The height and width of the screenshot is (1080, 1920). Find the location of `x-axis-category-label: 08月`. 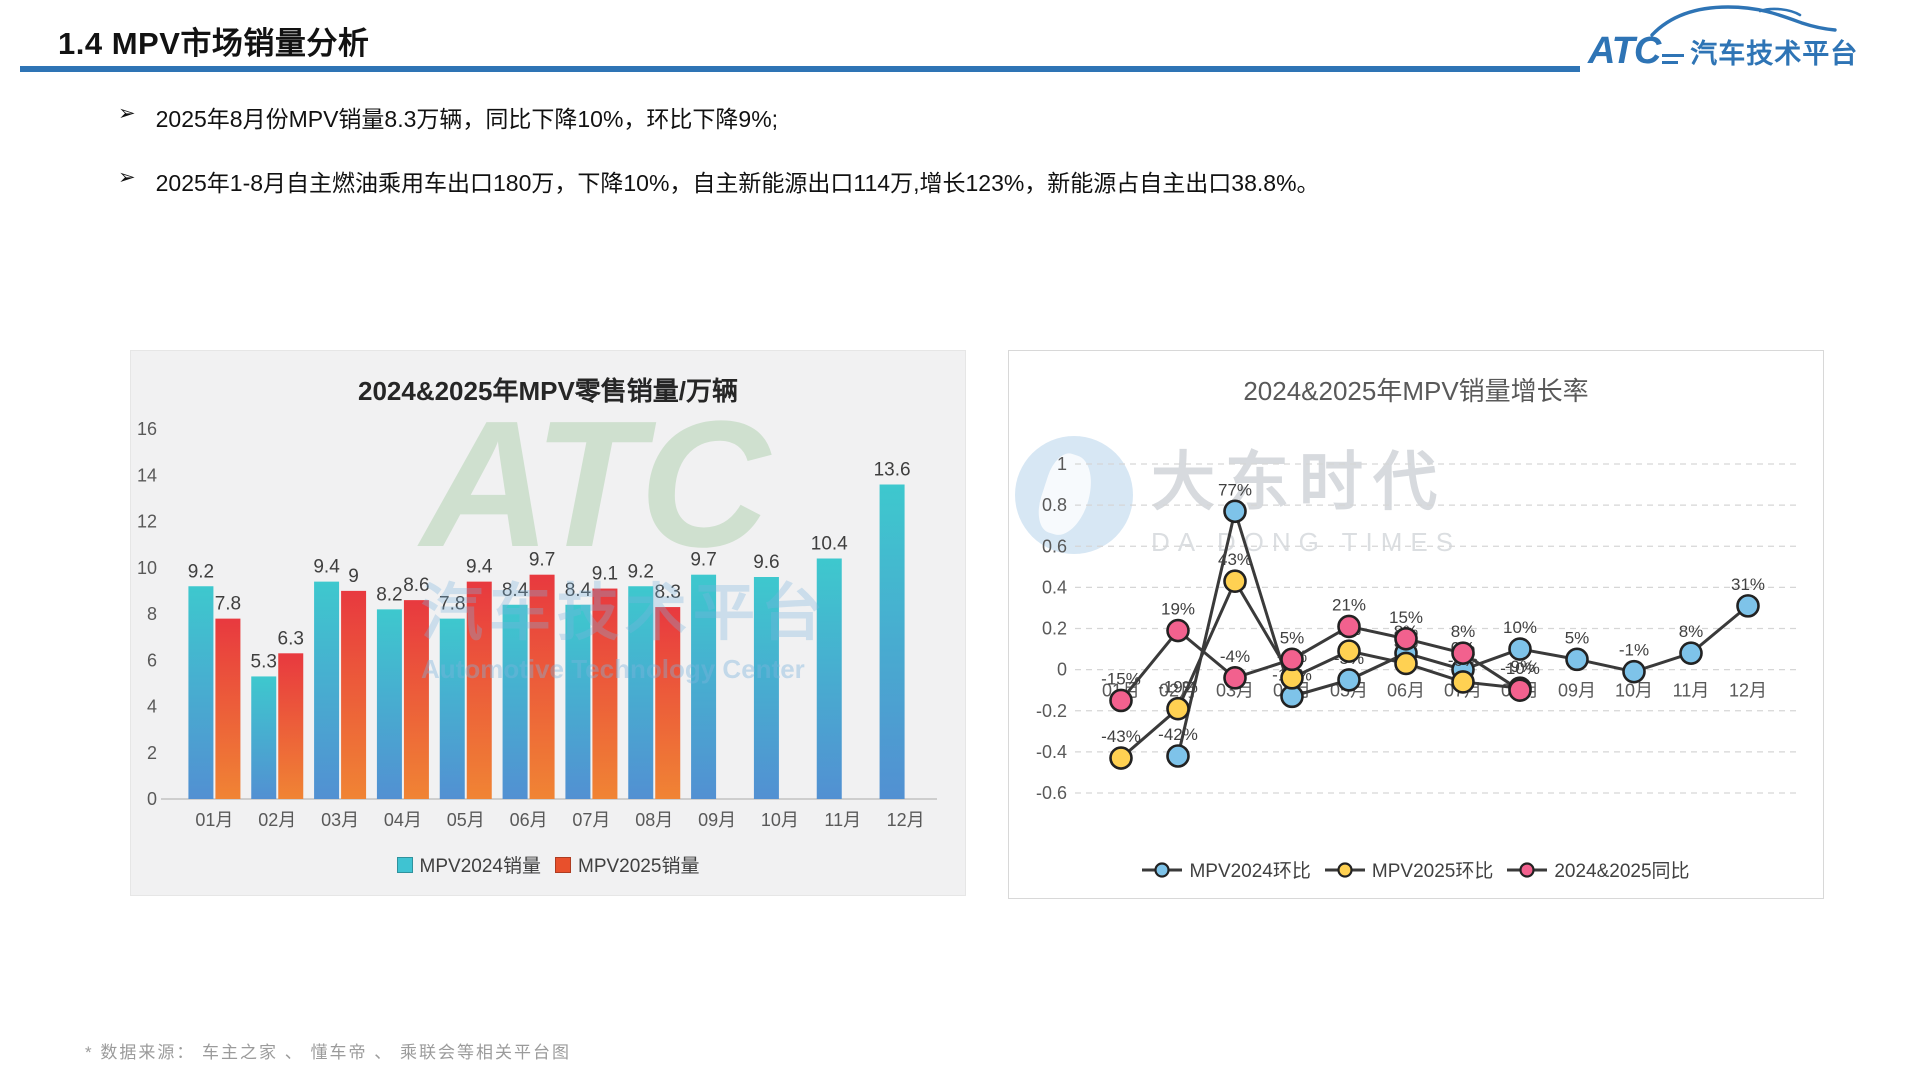

x-axis-category-label: 08月 is located at coordinates (654, 820).